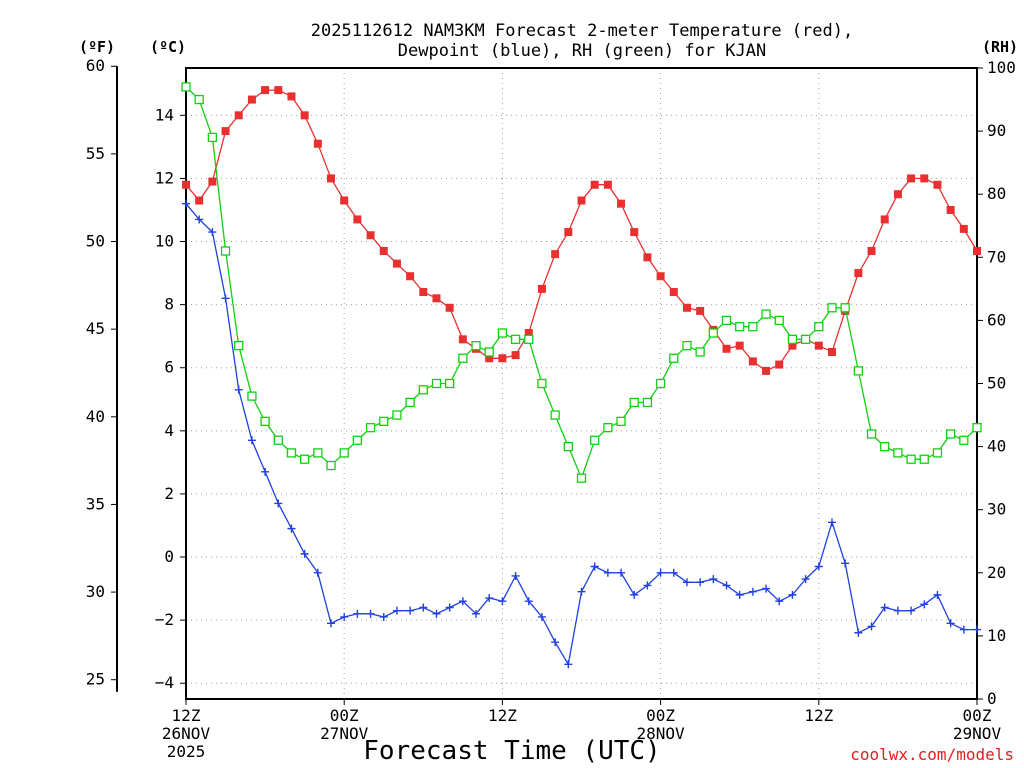 The width and height of the screenshot is (1024, 768). Describe the element at coordinates (95, 591) in the screenshot. I see `fahrenheit-tick-label: 30` at that location.